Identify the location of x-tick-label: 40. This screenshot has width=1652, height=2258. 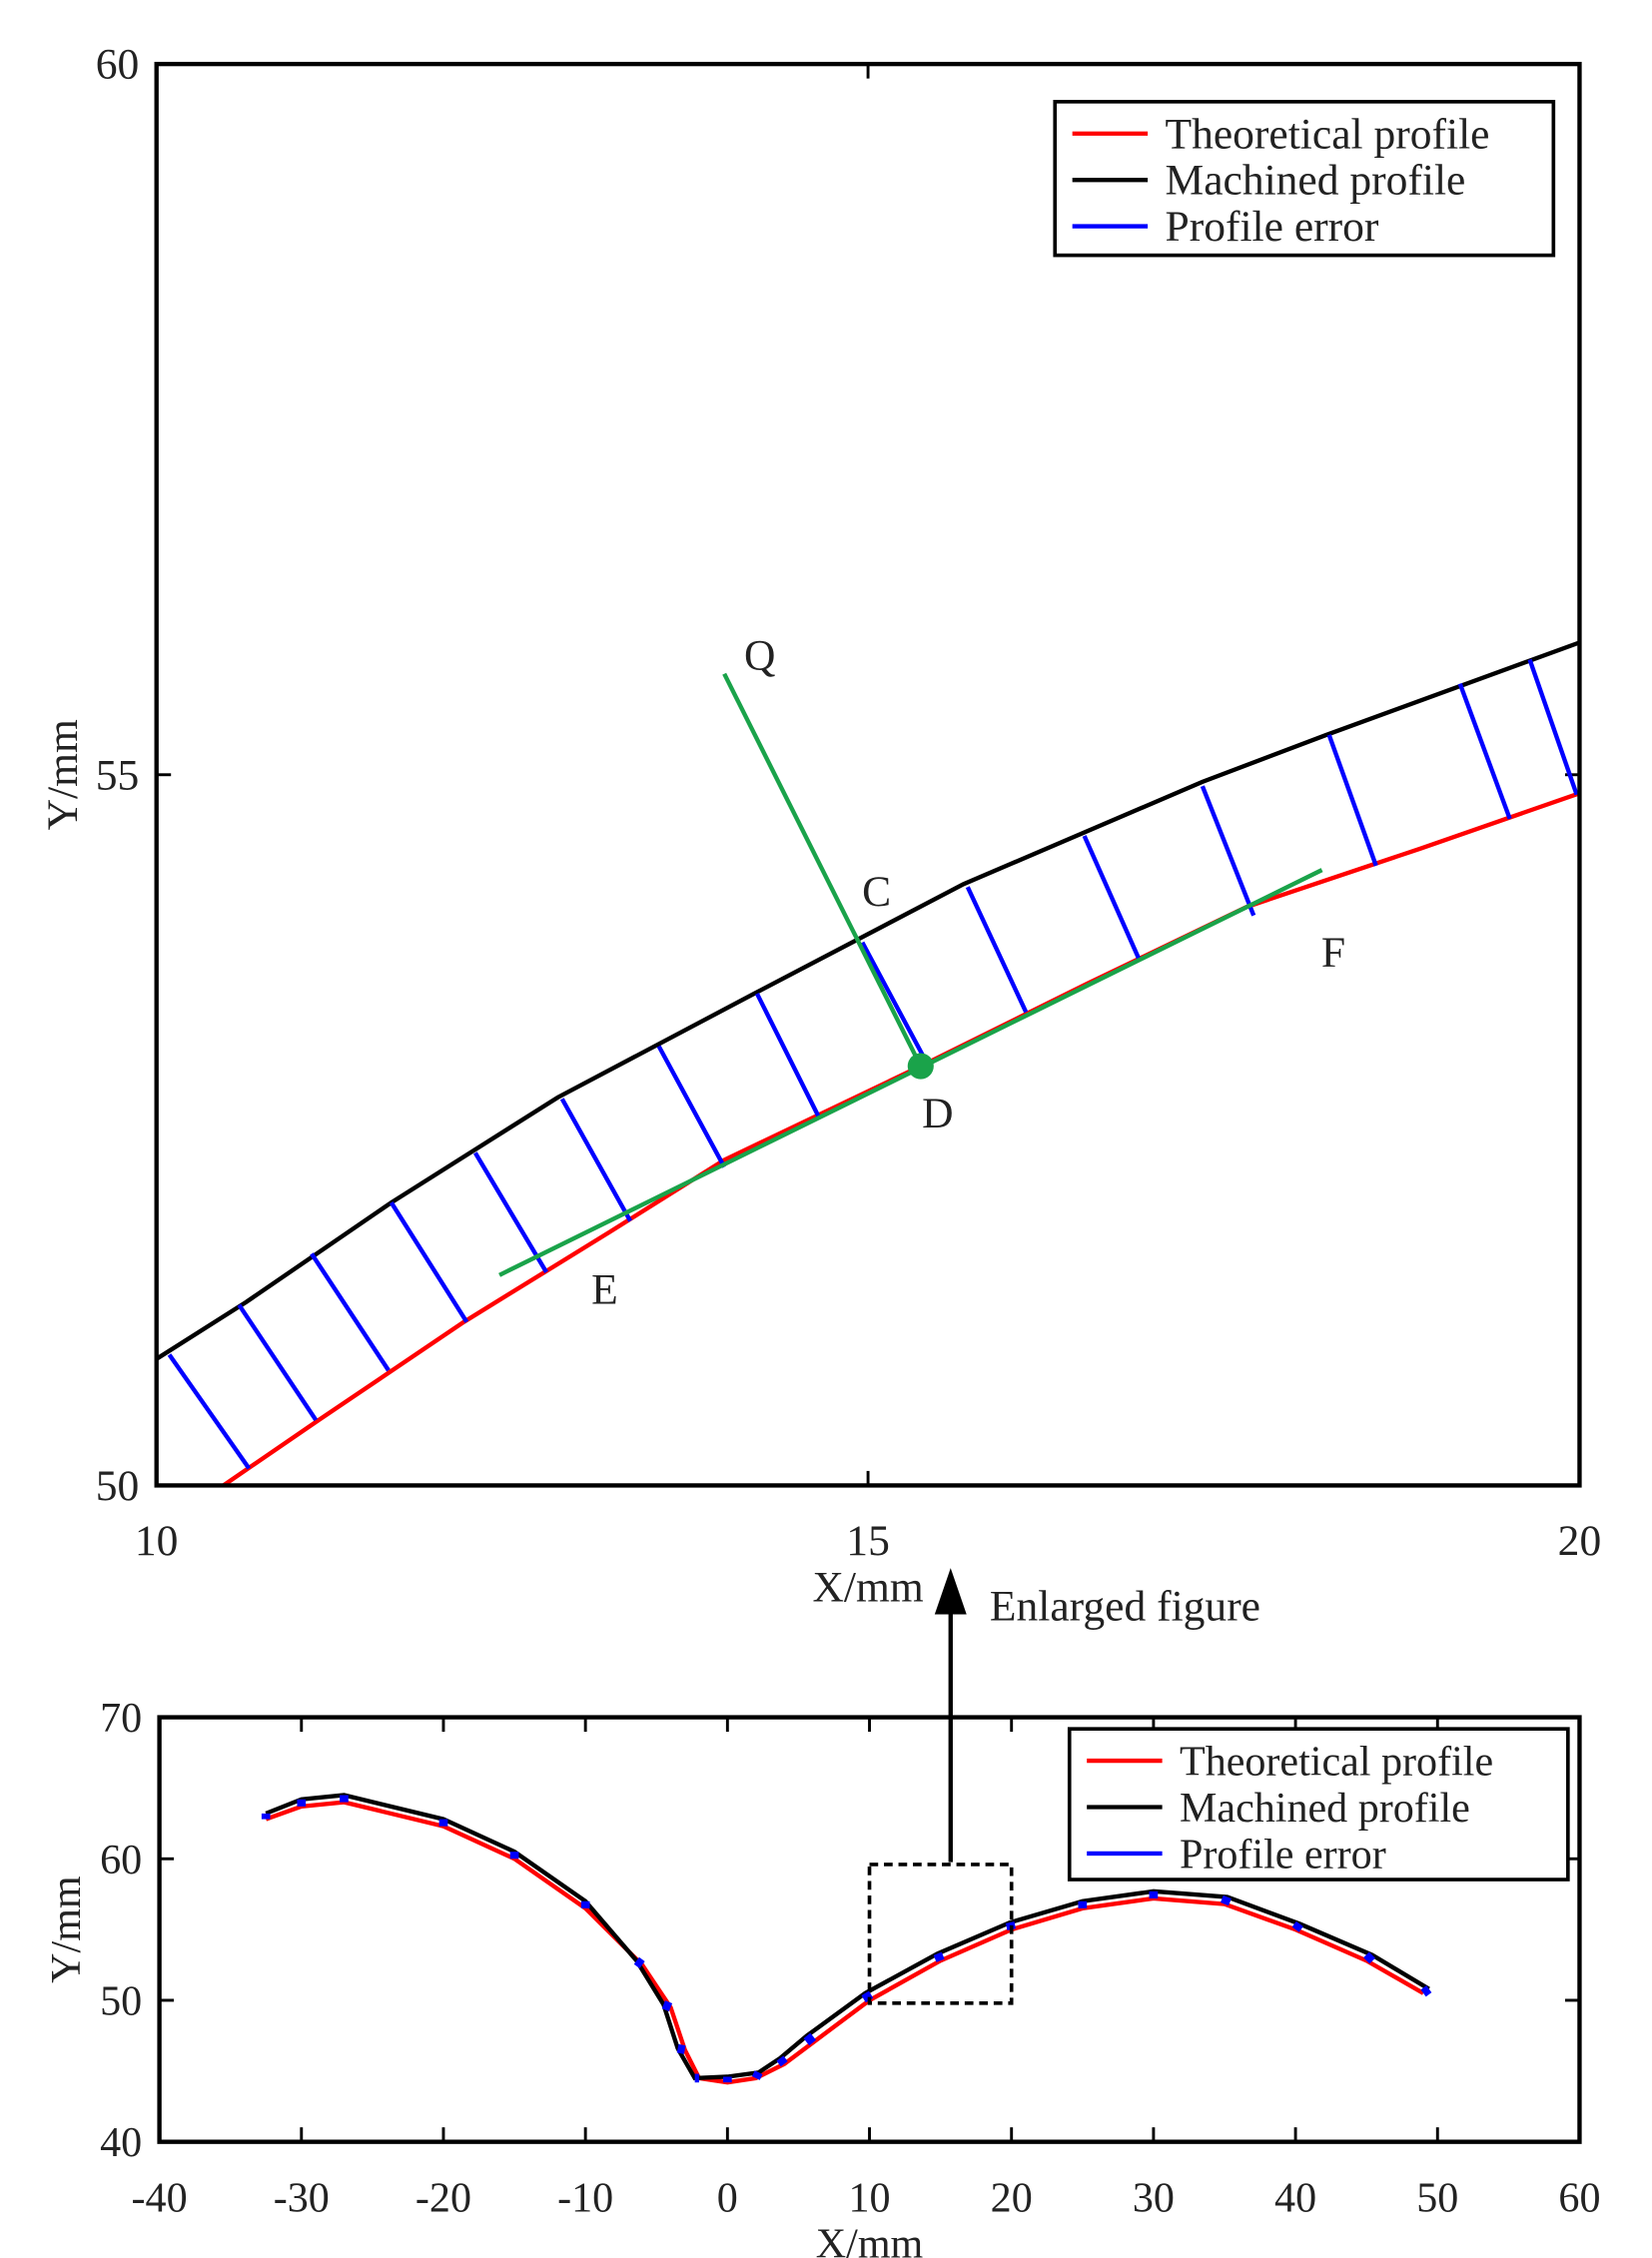
(1295, 2198).